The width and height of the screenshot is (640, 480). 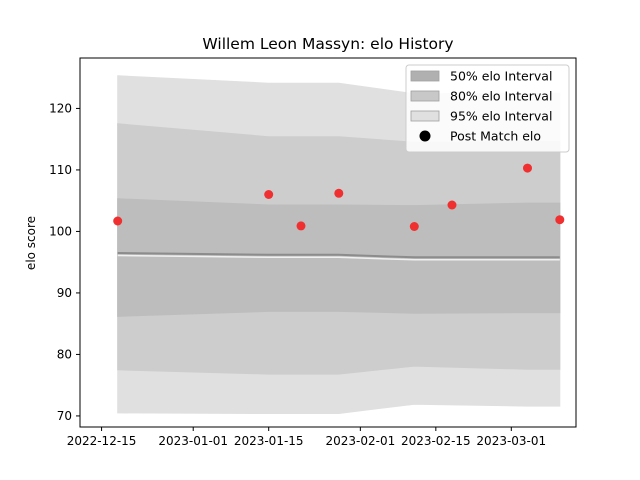 I want to click on x-tick-label: 2023-01-01, so click(x=193, y=441).